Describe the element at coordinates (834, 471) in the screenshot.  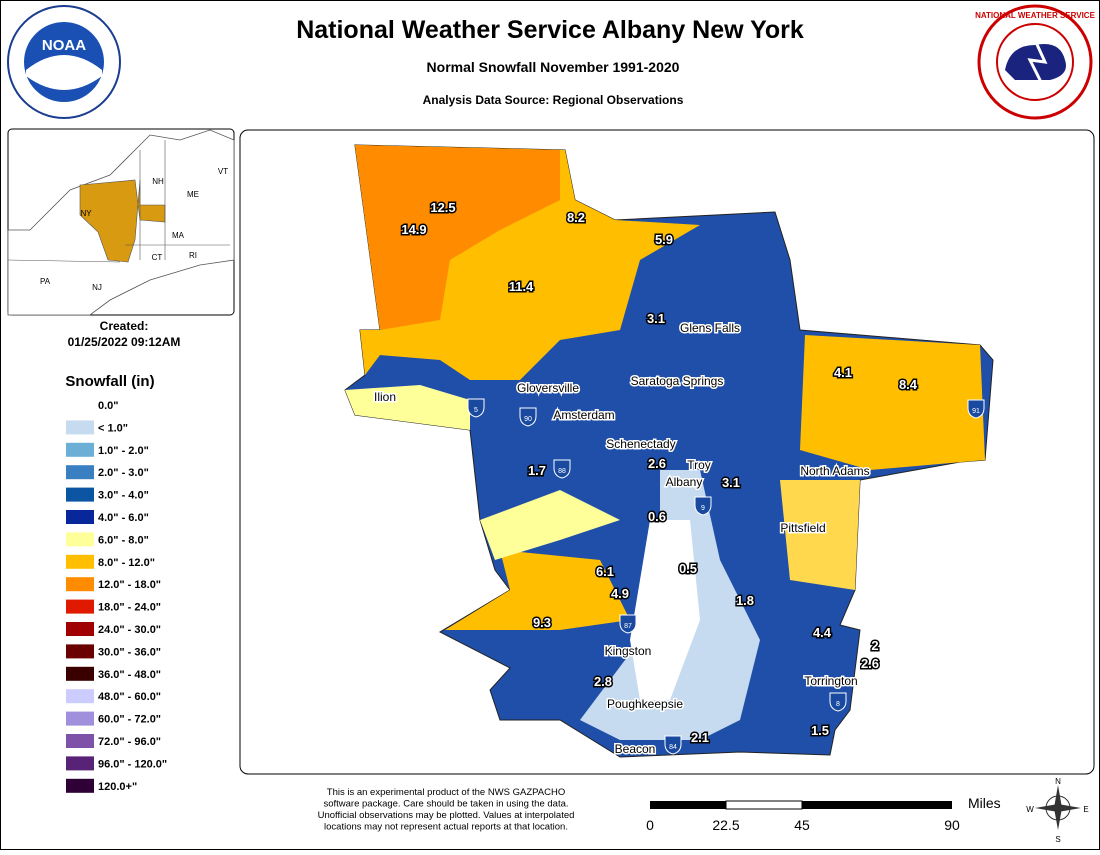
I see `city-label: North Adams` at that location.